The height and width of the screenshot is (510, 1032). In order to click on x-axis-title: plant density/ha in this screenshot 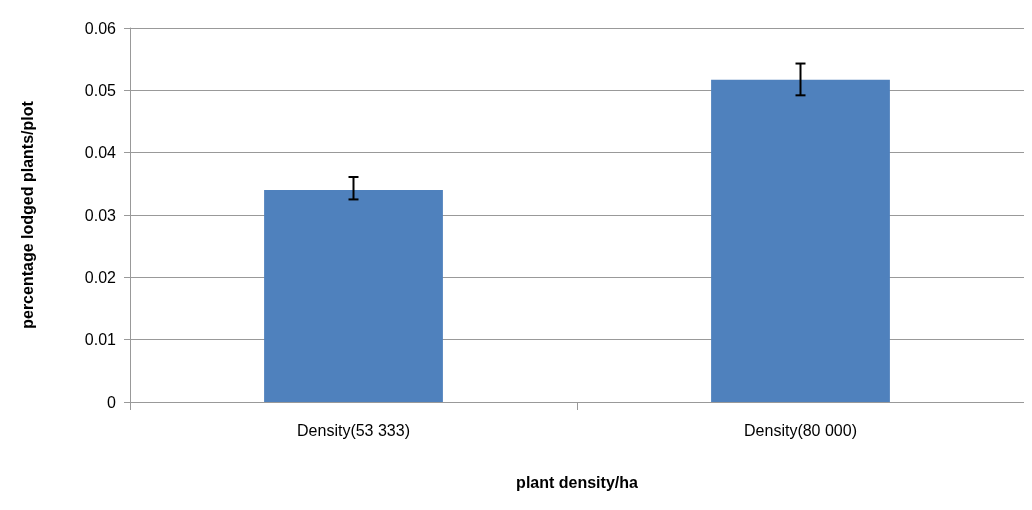, I will do `click(577, 482)`.